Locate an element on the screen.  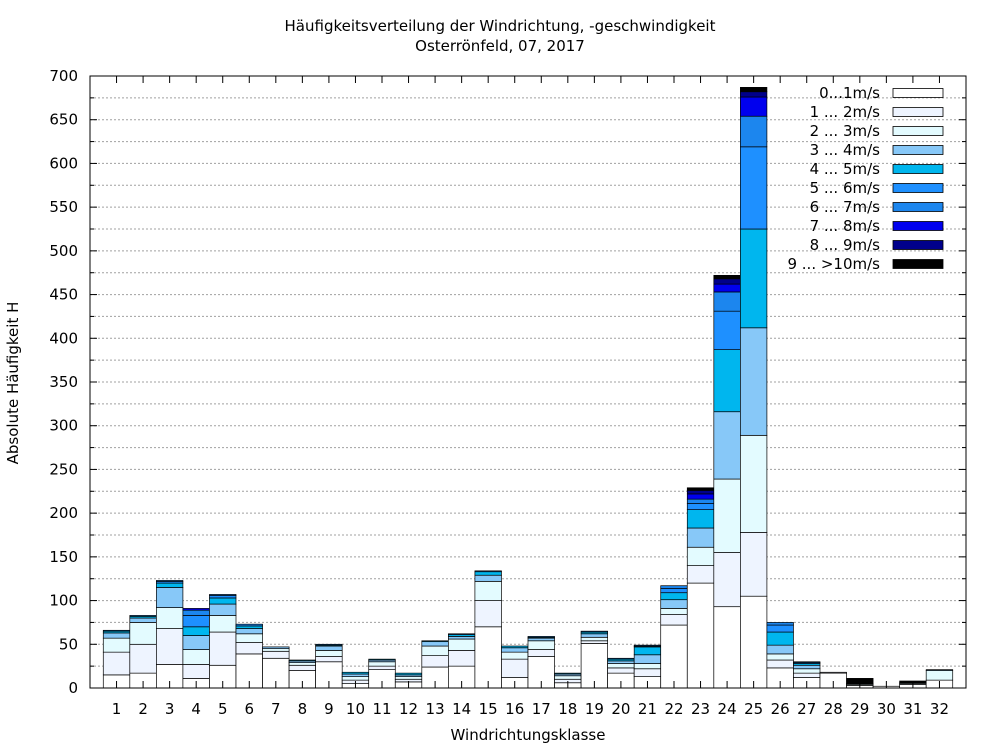
x-tick-label: 14 is located at coordinates (461, 709).